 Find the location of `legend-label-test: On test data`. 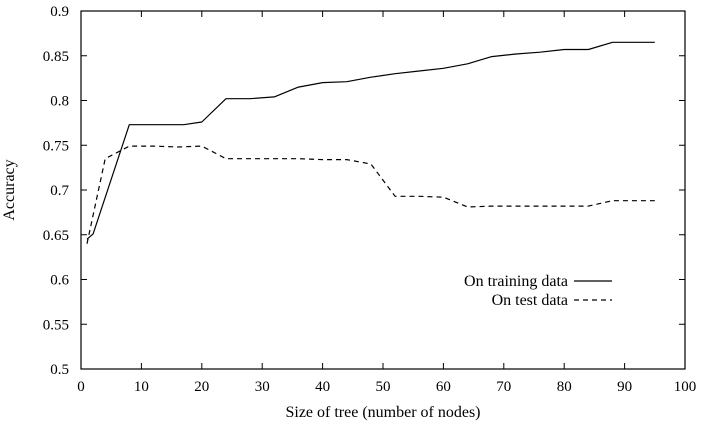

legend-label-test: On test data is located at coordinates (530, 300).